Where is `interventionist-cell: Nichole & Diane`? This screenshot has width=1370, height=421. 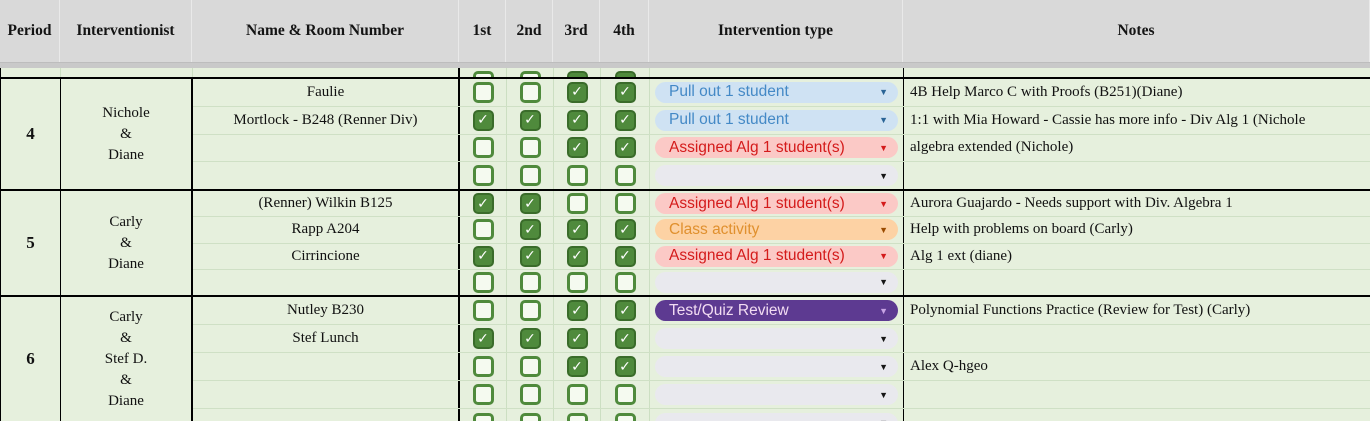 interventionist-cell: Nichole & Diane is located at coordinates (127, 134).